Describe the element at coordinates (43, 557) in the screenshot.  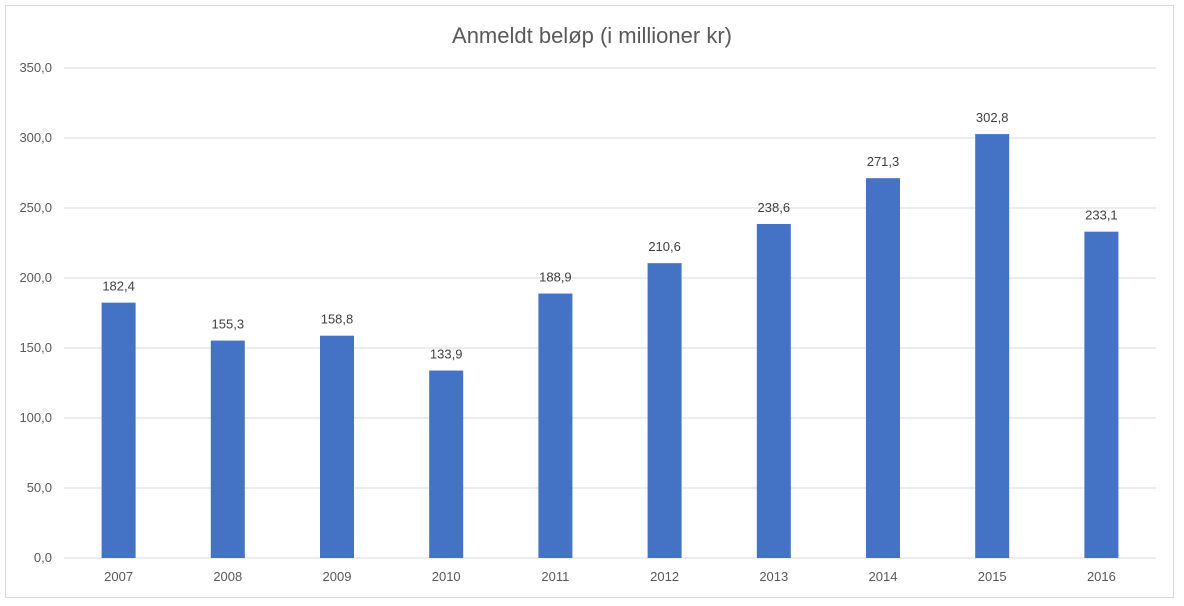
I see `y-tick-label: 0,0` at that location.